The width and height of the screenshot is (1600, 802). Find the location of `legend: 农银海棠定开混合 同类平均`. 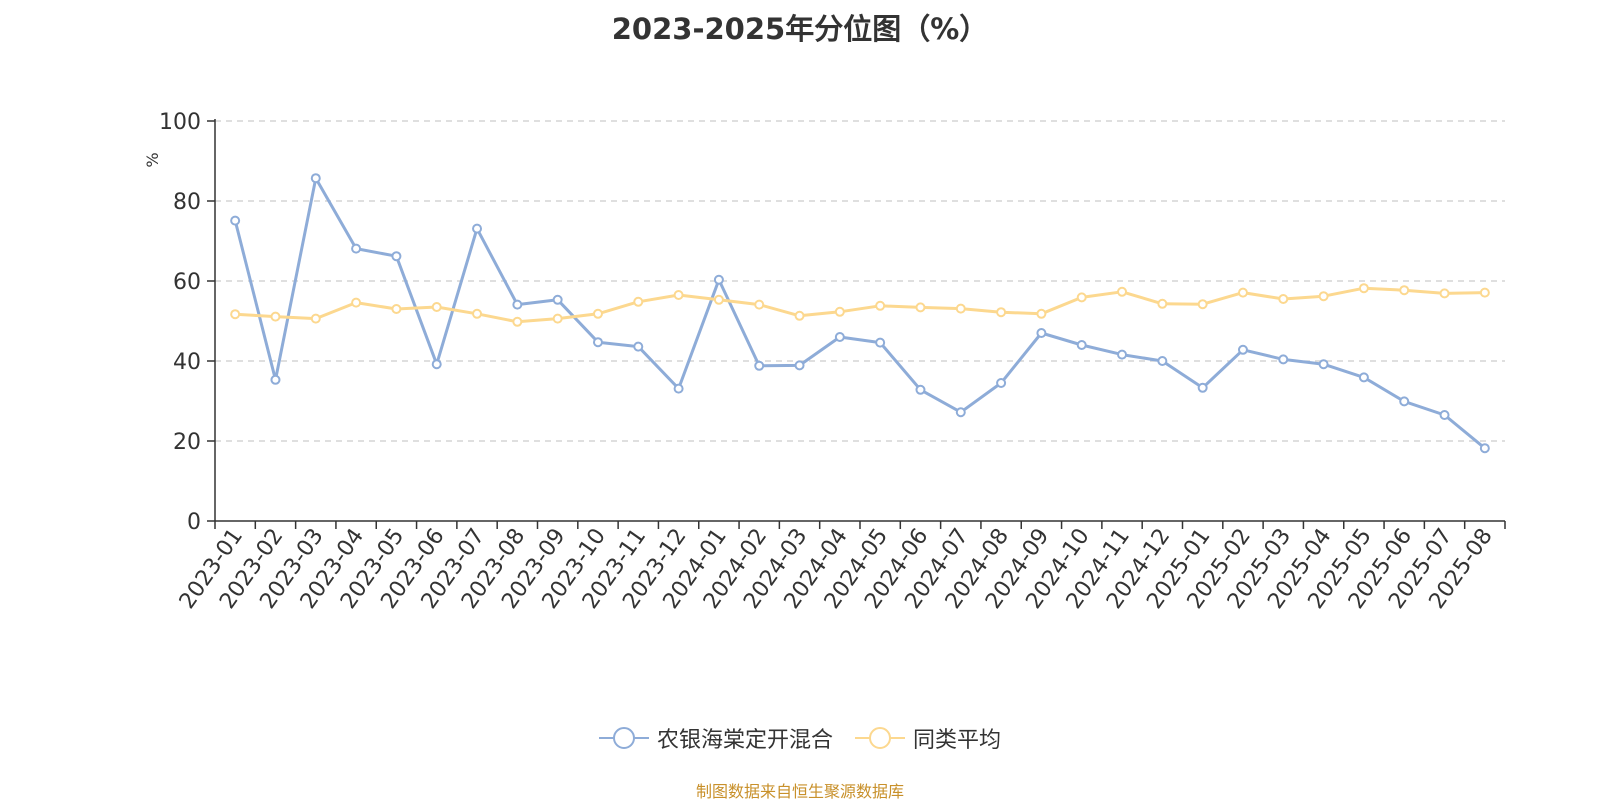

legend: 农银海棠定开混合 同类平均 is located at coordinates (800, 738).